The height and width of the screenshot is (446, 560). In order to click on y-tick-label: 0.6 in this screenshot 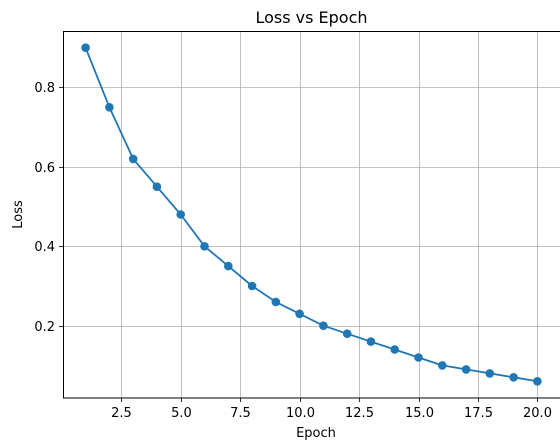, I will do `click(44, 168)`.